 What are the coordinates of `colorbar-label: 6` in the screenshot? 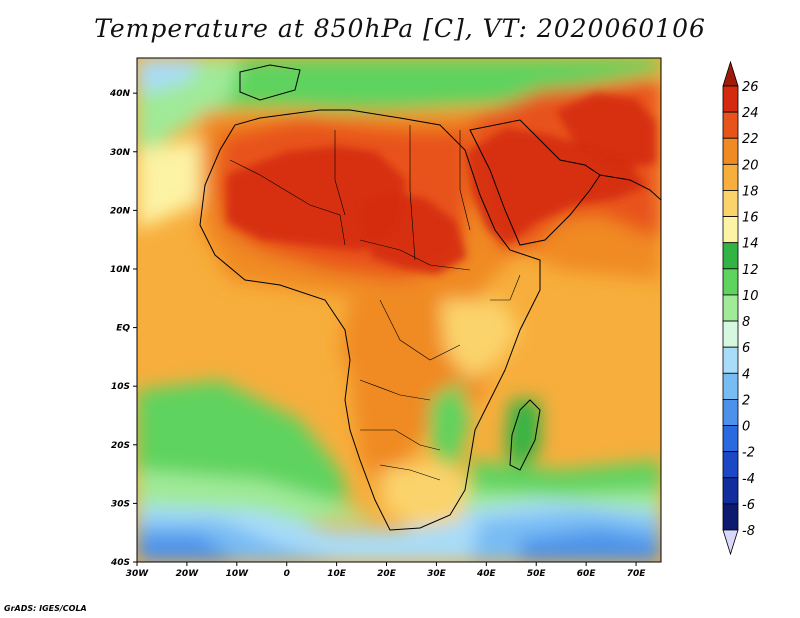 It's located at (746, 348).